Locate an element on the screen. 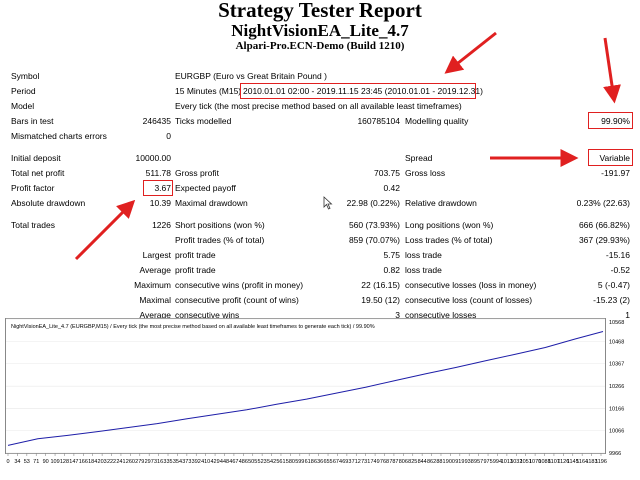 The height and width of the screenshot is (480, 640). x-tick-label: 561 is located at coordinates (280, 462).